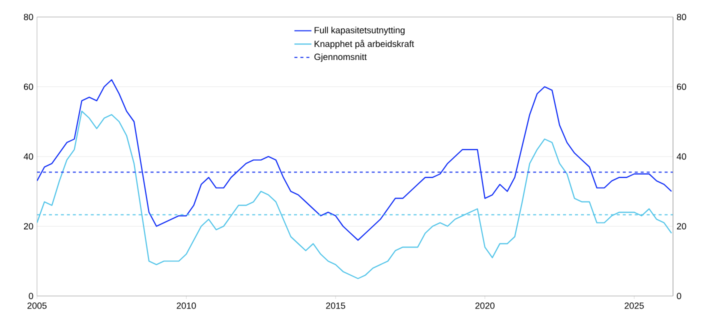 This screenshot has width=722, height=331. Describe the element at coordinates (359, 31) in the screenshot. I see `legend-label: Full kapasitetsutnytting` at that location.